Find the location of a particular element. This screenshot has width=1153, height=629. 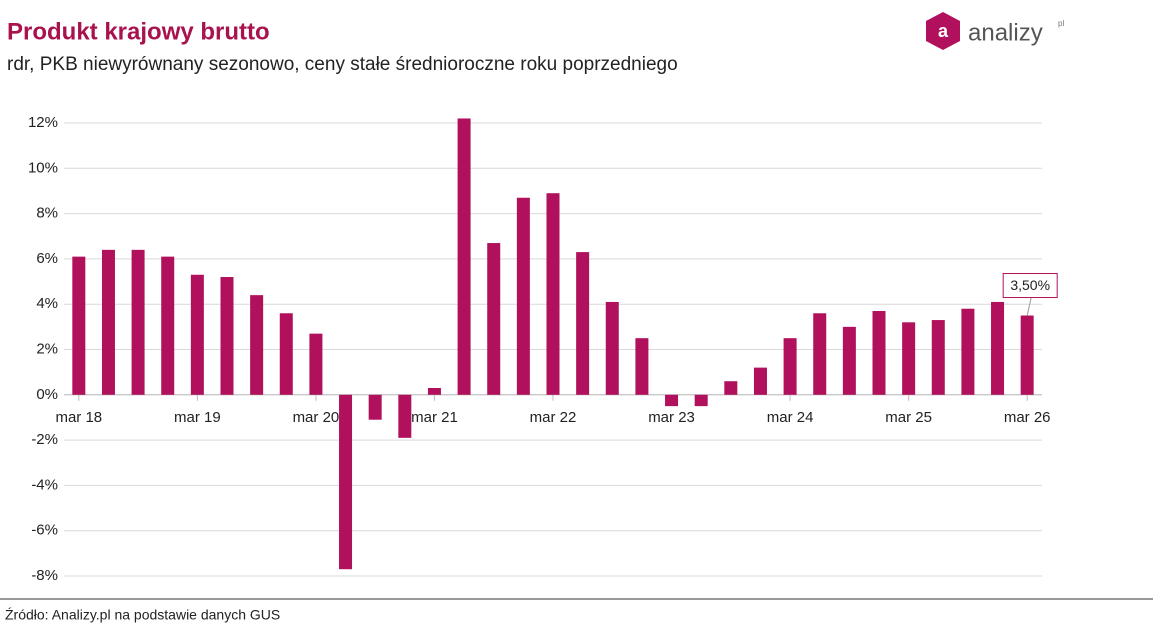

y-tick-label: -2% is located at coordinates (44, 439).